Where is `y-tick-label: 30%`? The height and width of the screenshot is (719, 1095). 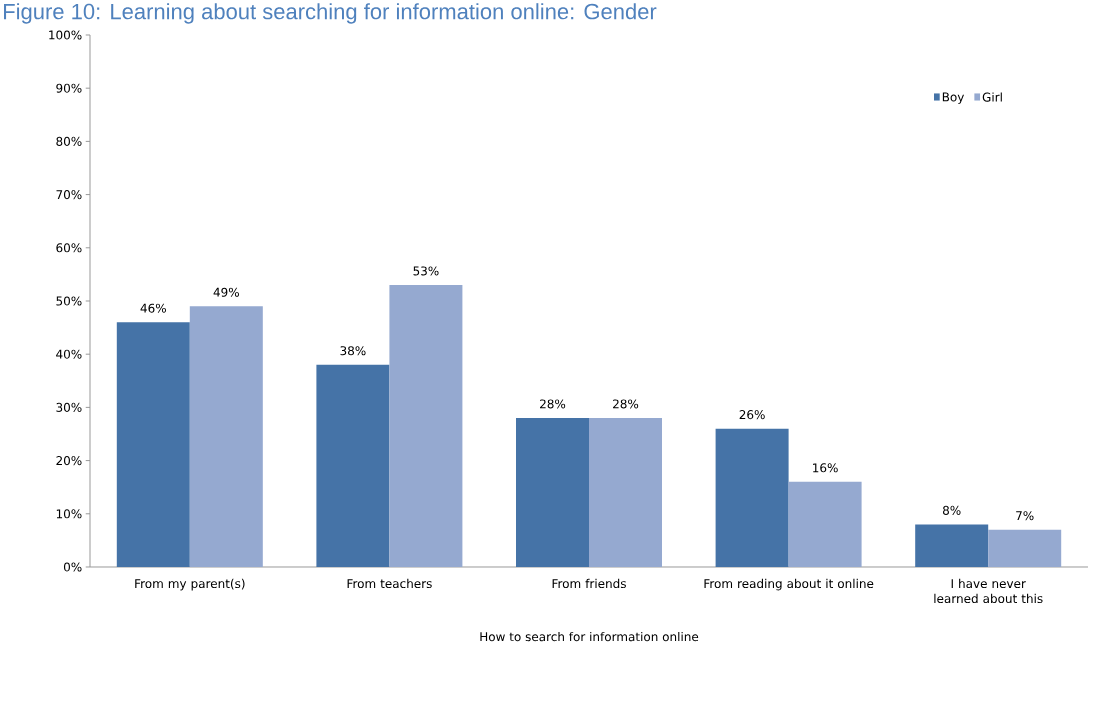
y-tick-label: 30% is located at coordinates (69, 407).